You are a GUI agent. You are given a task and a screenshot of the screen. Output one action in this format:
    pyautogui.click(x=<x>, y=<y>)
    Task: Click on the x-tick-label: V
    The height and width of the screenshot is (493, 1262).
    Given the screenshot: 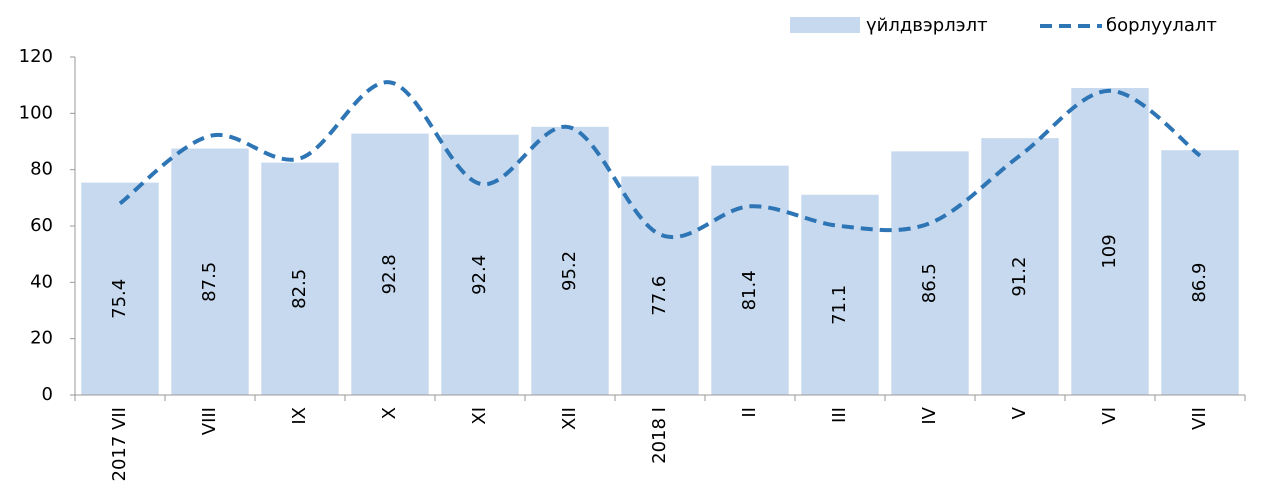 What is the action you would take?
    pyautogui.click(x=1019, y=412)
    